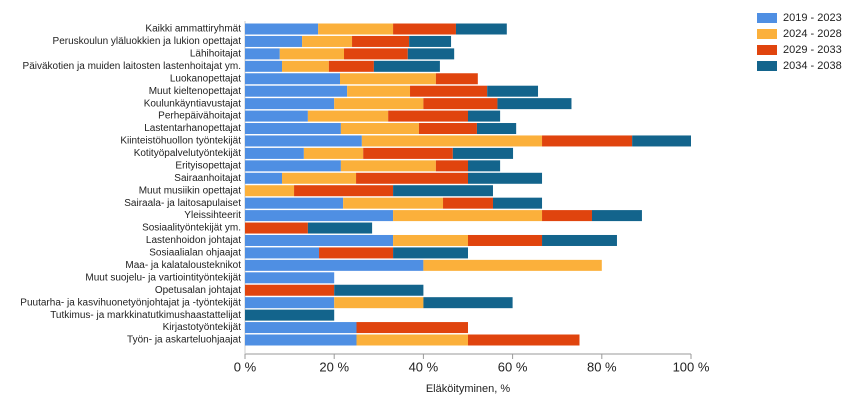  What do you see at coordinates (193, 103) in the screenshot?
I see `y-tick-label: Koulunkäyntiavustajat` at bounding box center [193, 103].